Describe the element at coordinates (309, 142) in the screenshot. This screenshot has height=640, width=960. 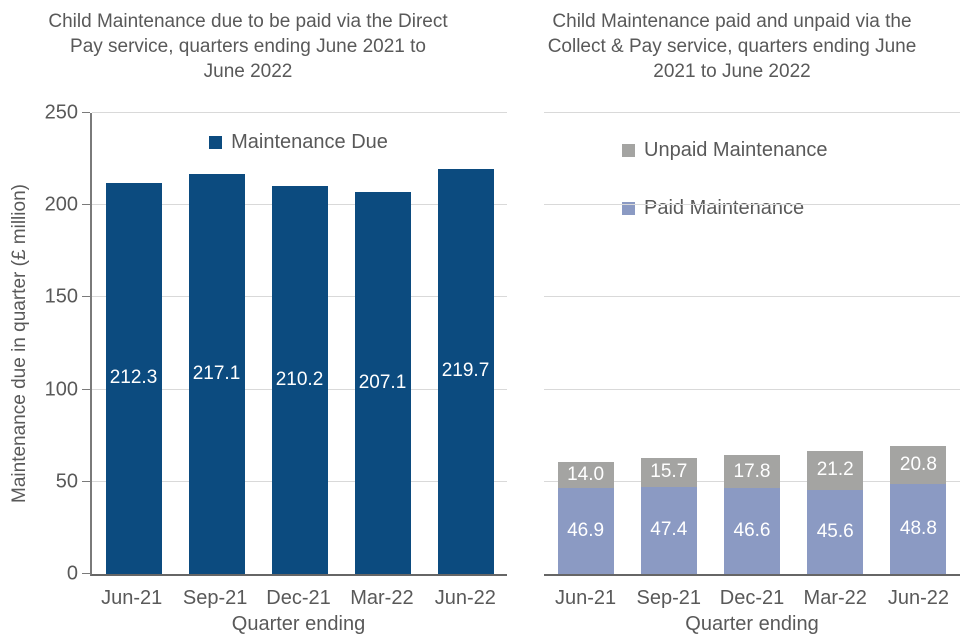
I see `legend-label-maintenance-due: Maintenance Due` at that location.